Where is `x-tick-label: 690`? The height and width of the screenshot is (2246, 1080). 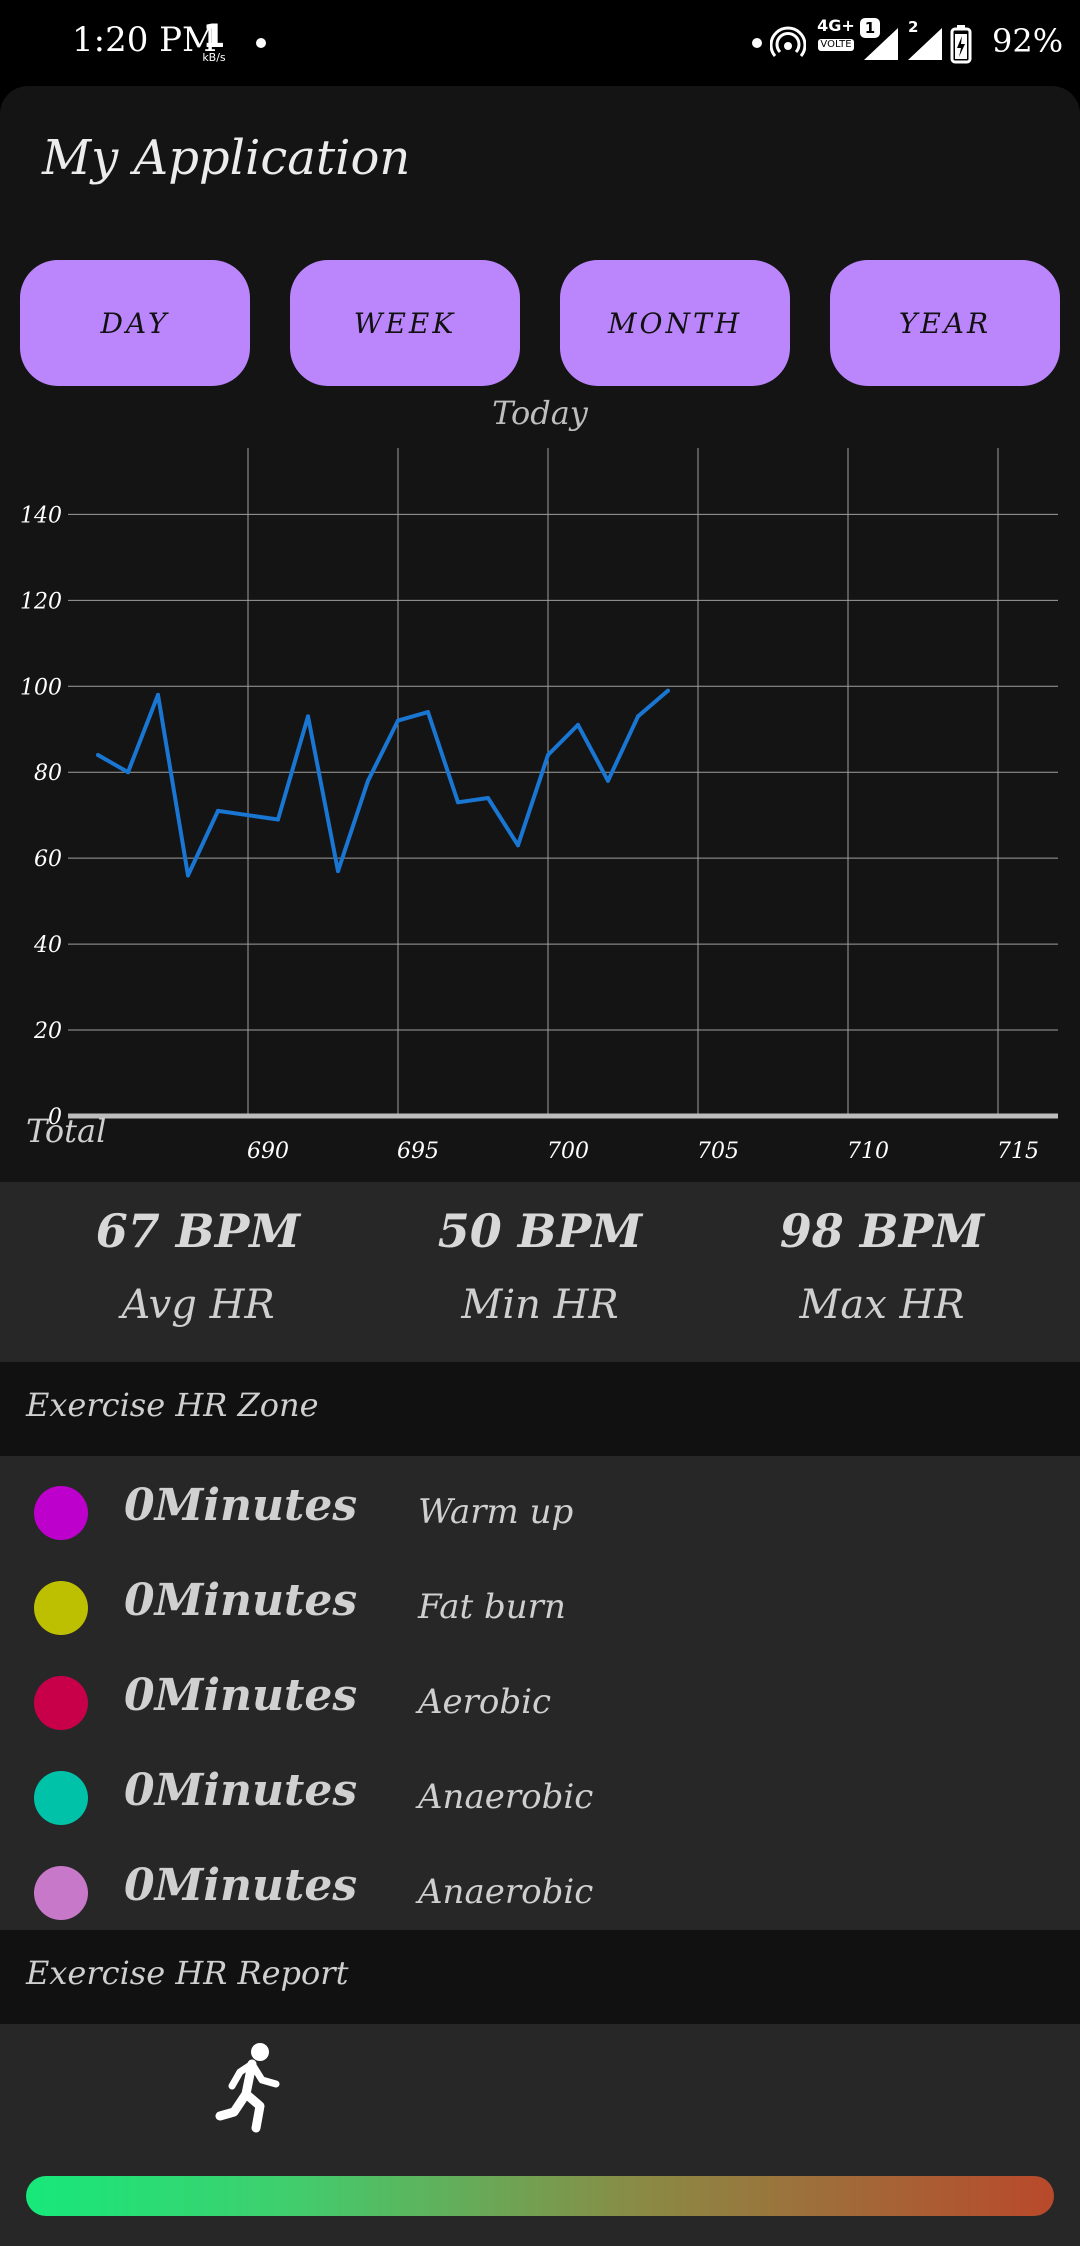 x-tick-label: 690 is located at coordinates (268, 1151).